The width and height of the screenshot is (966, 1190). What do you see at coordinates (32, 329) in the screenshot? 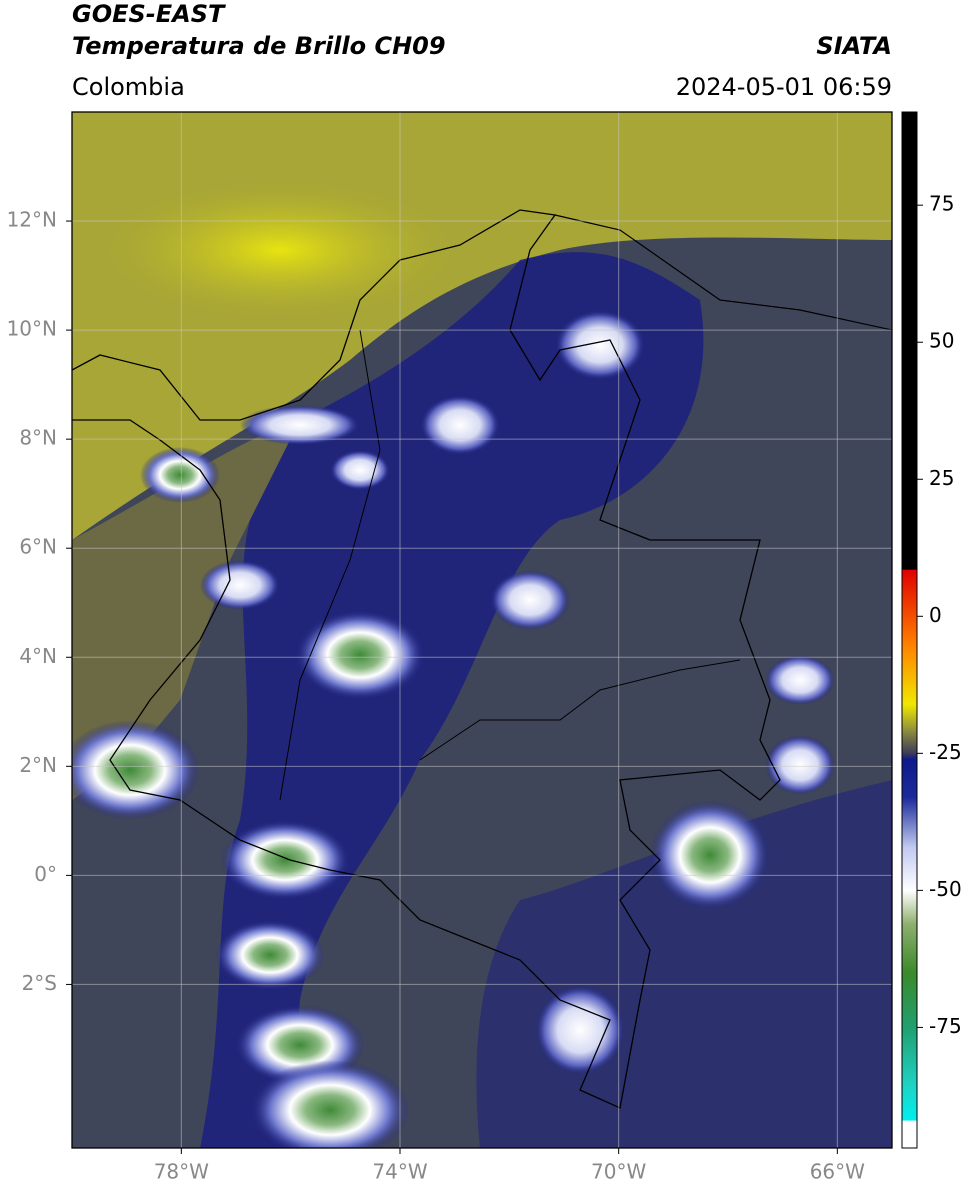
I see `y-tick-label: 10°N` at bounding box center [32, 329].